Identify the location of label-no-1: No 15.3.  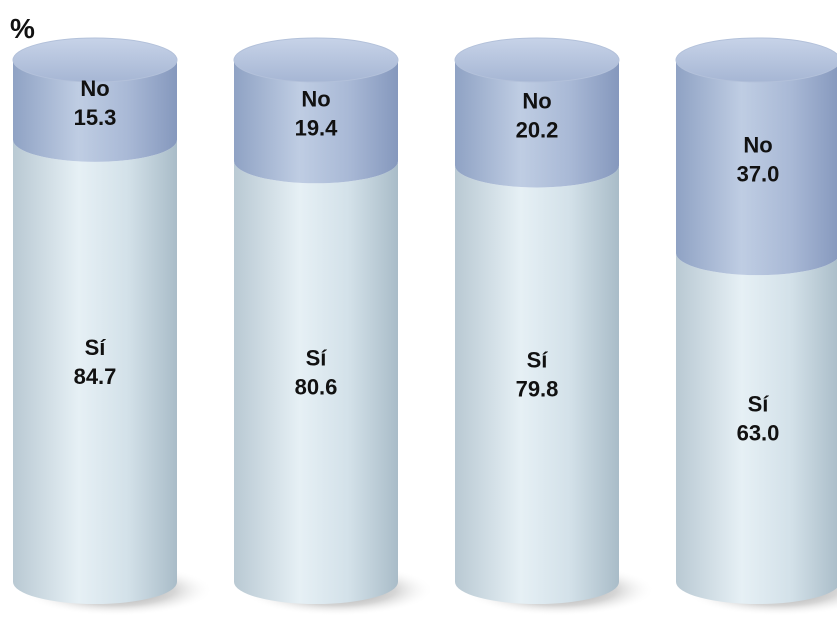
(95, 103).